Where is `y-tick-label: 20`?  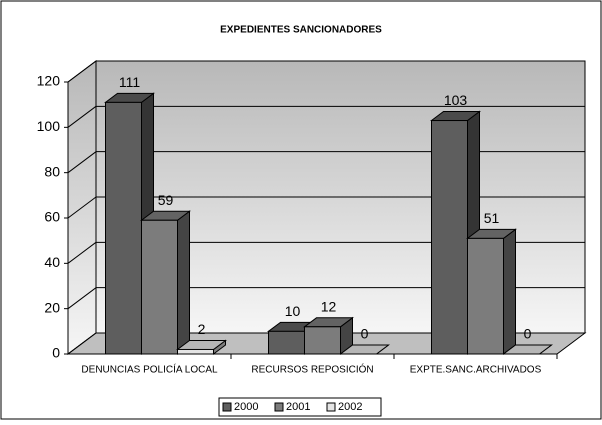
y-tick-label: 20 is located at coordinates (52, 307).